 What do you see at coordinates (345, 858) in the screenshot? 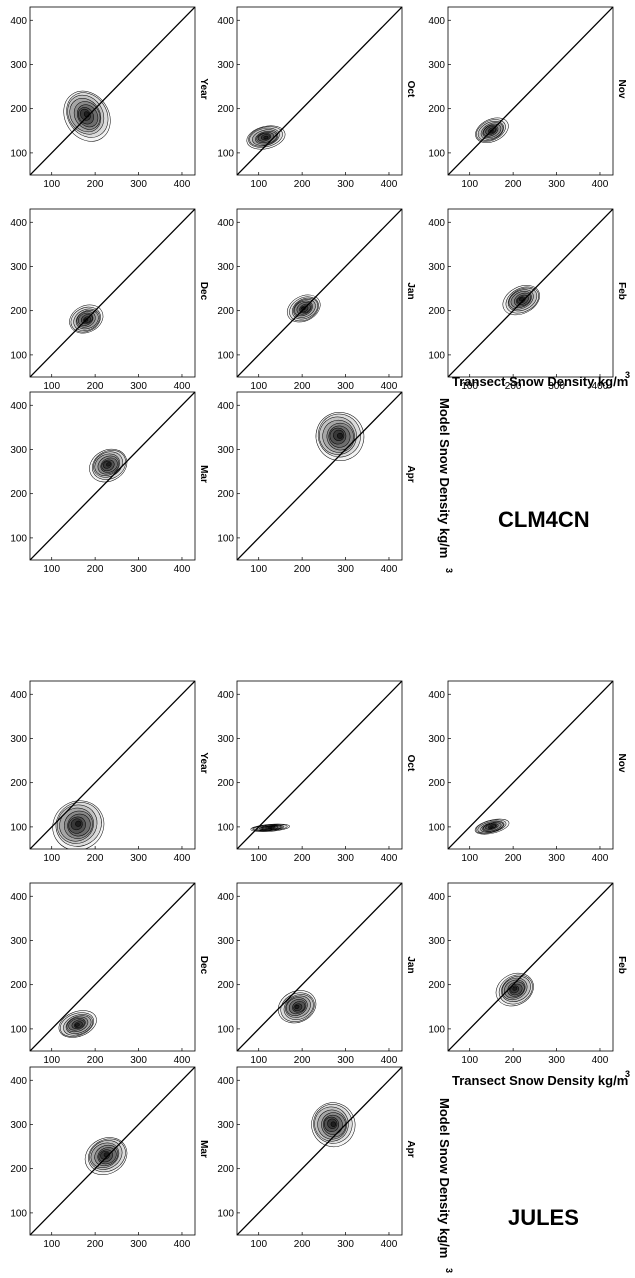
I see `jules-oct-x-tick-label-300: 300` at bounding box center [345, 858].